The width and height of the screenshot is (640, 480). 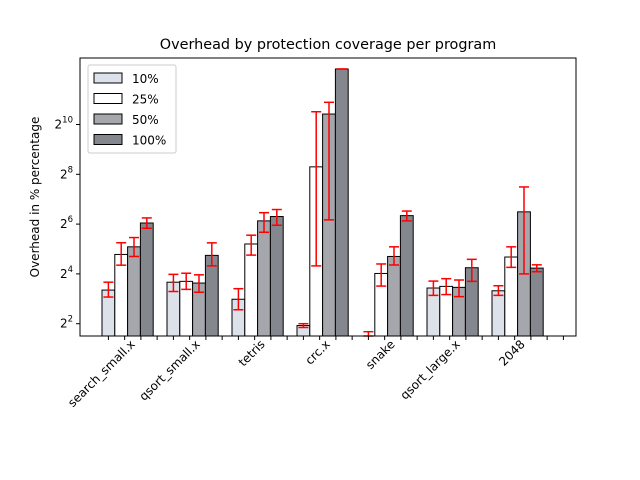 I want to click on bar-100%-tetris, so click(x=276, y=276).